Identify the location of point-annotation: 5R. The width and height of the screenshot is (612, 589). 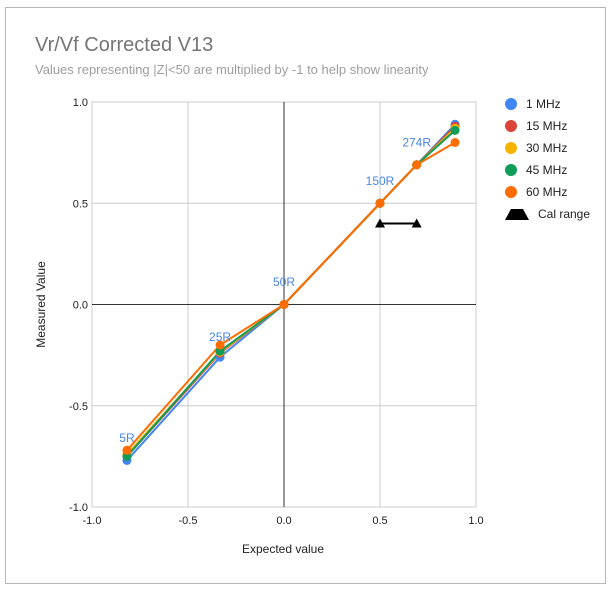
(127, 438).